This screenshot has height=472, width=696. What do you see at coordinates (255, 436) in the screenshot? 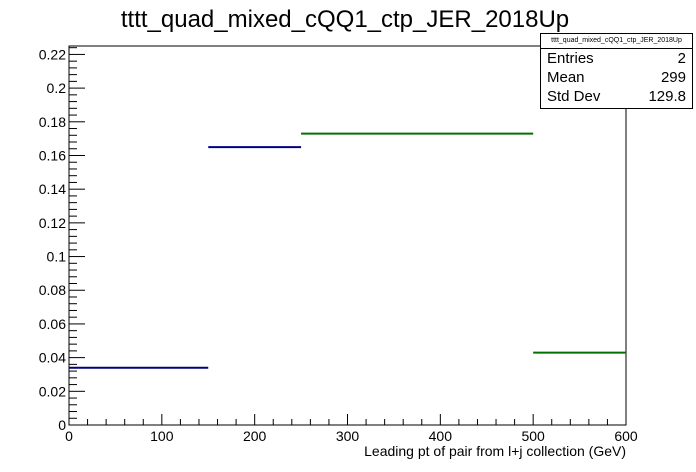
I see `x-tick-label: 200` at bounding box center [255, 436].